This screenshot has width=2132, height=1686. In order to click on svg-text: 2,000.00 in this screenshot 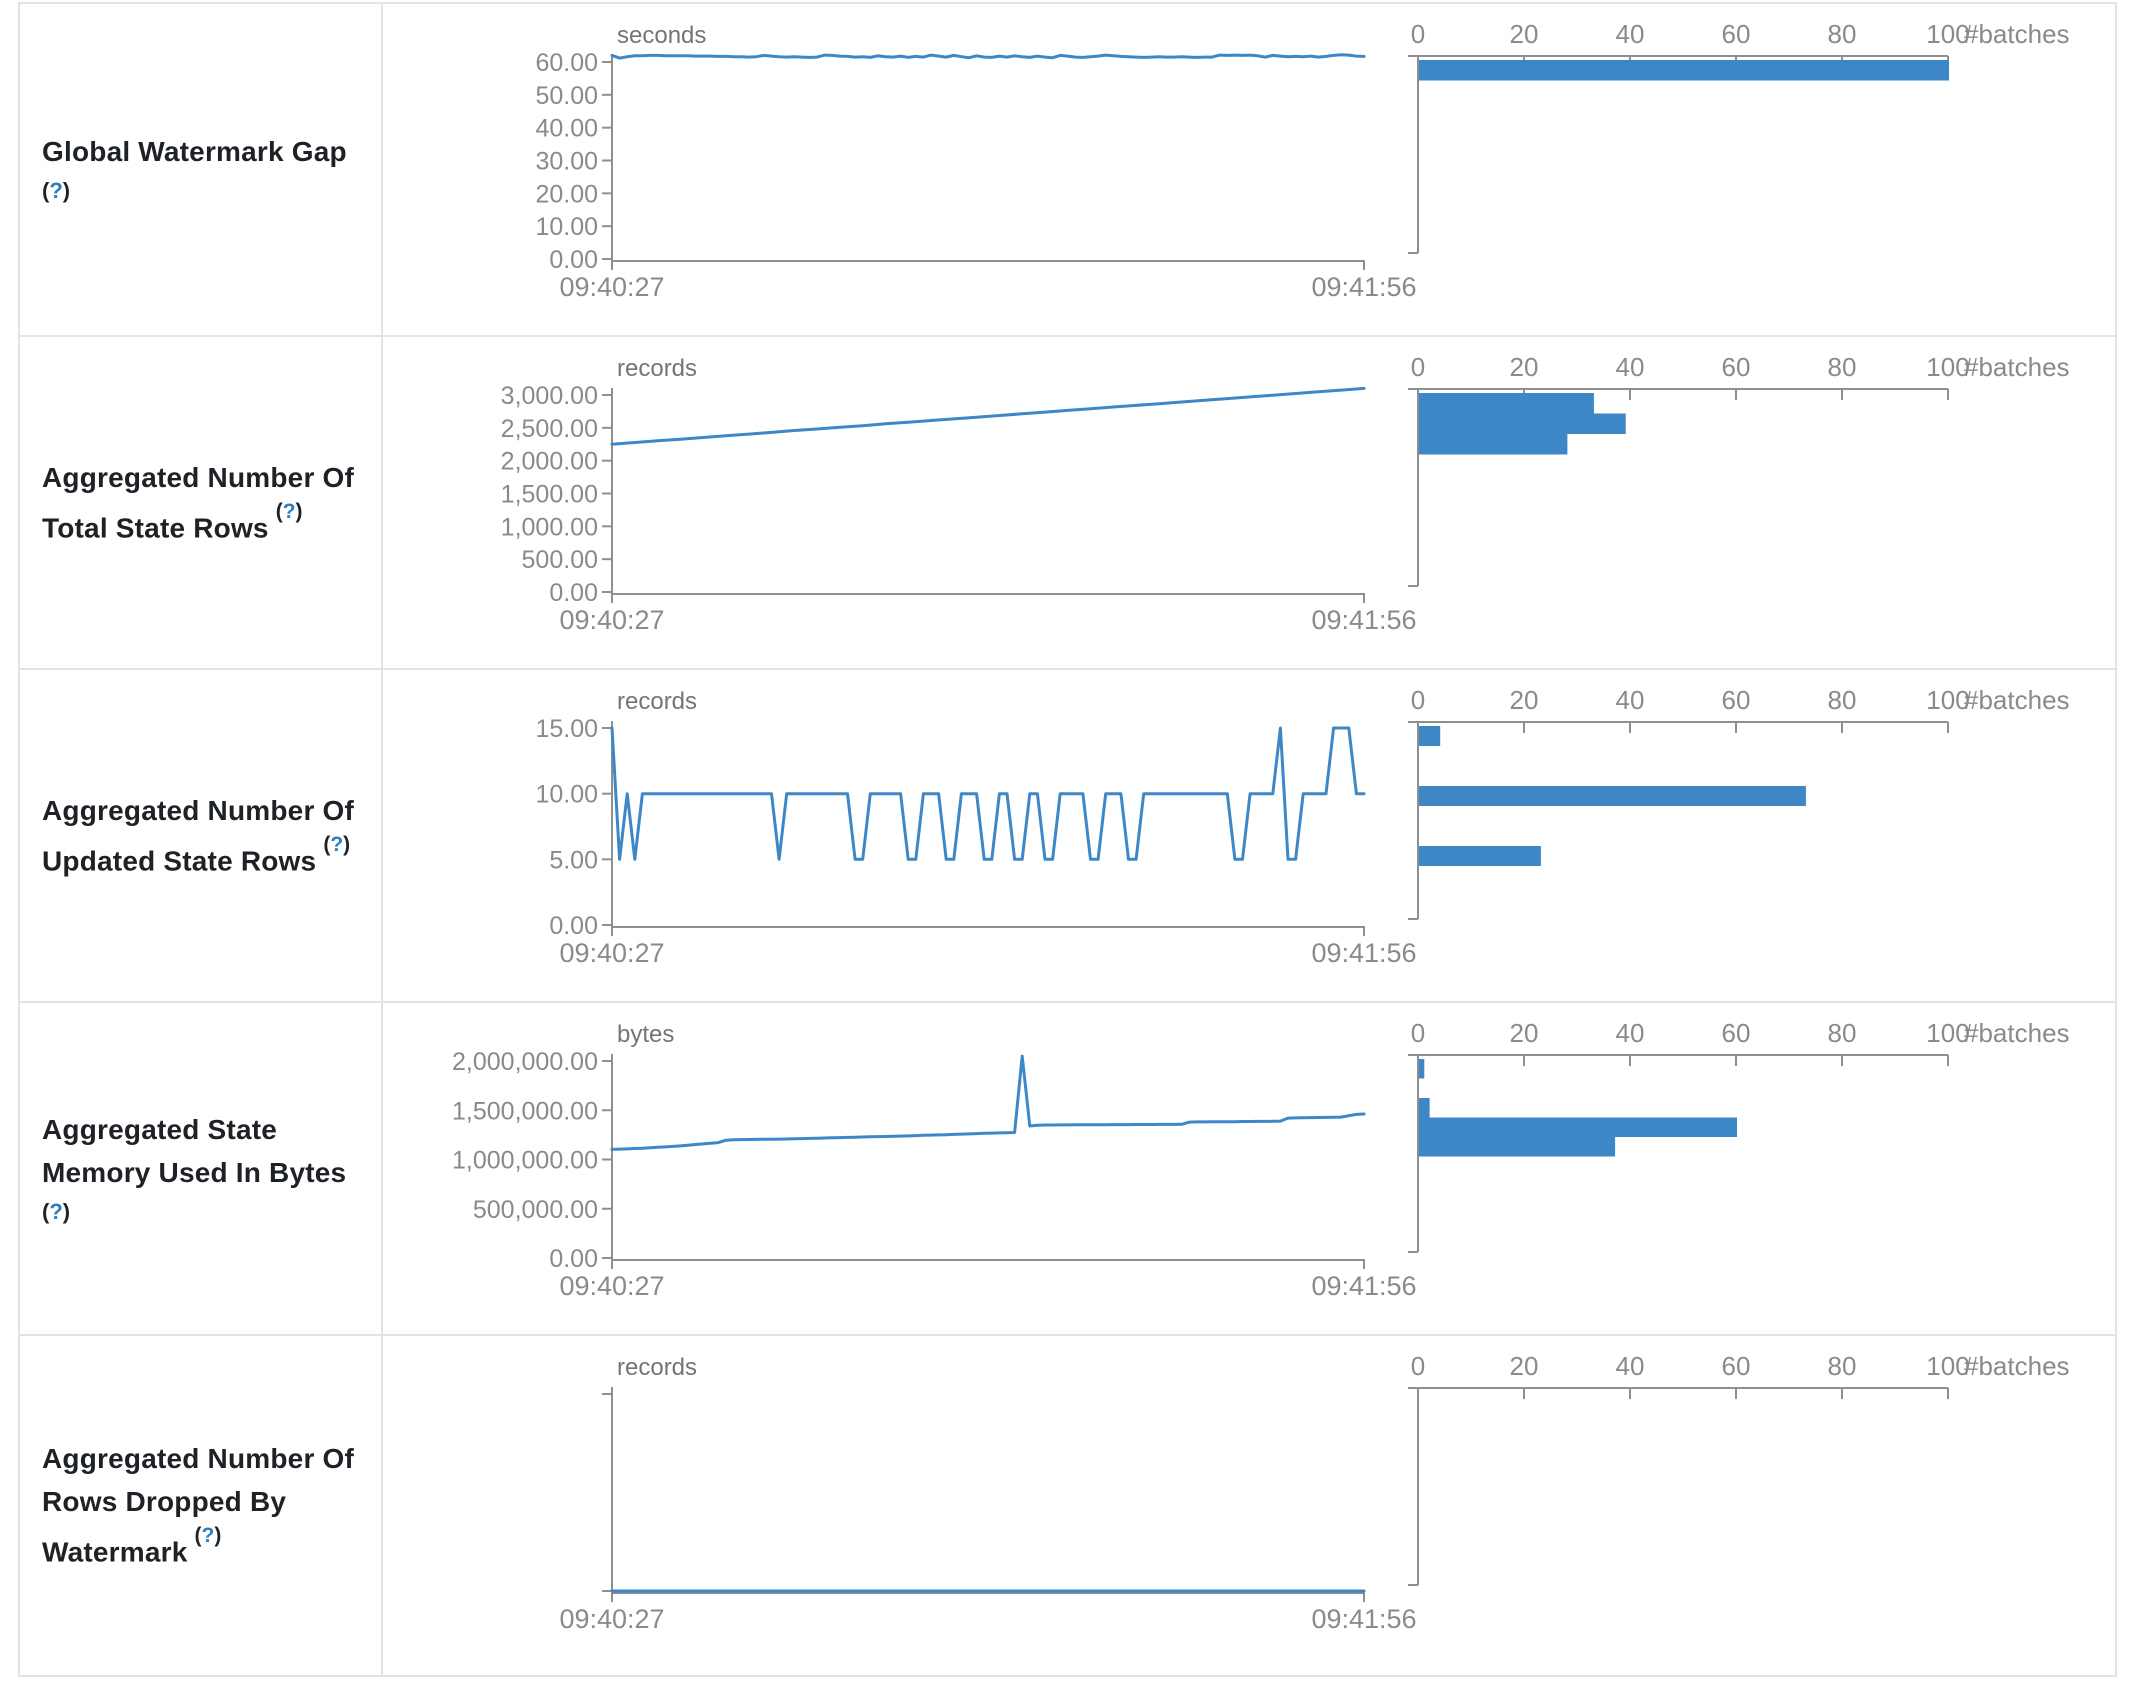, I will do `click(549, 462)`.